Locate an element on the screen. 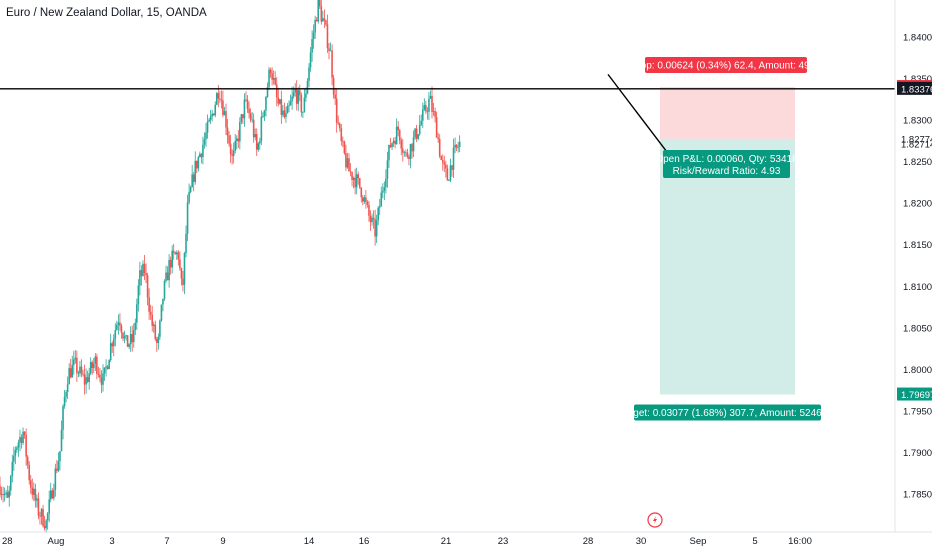 The height and width of the screenshot is (555, 932). price-label: 1.79697 is located at coordinates (914, 394).